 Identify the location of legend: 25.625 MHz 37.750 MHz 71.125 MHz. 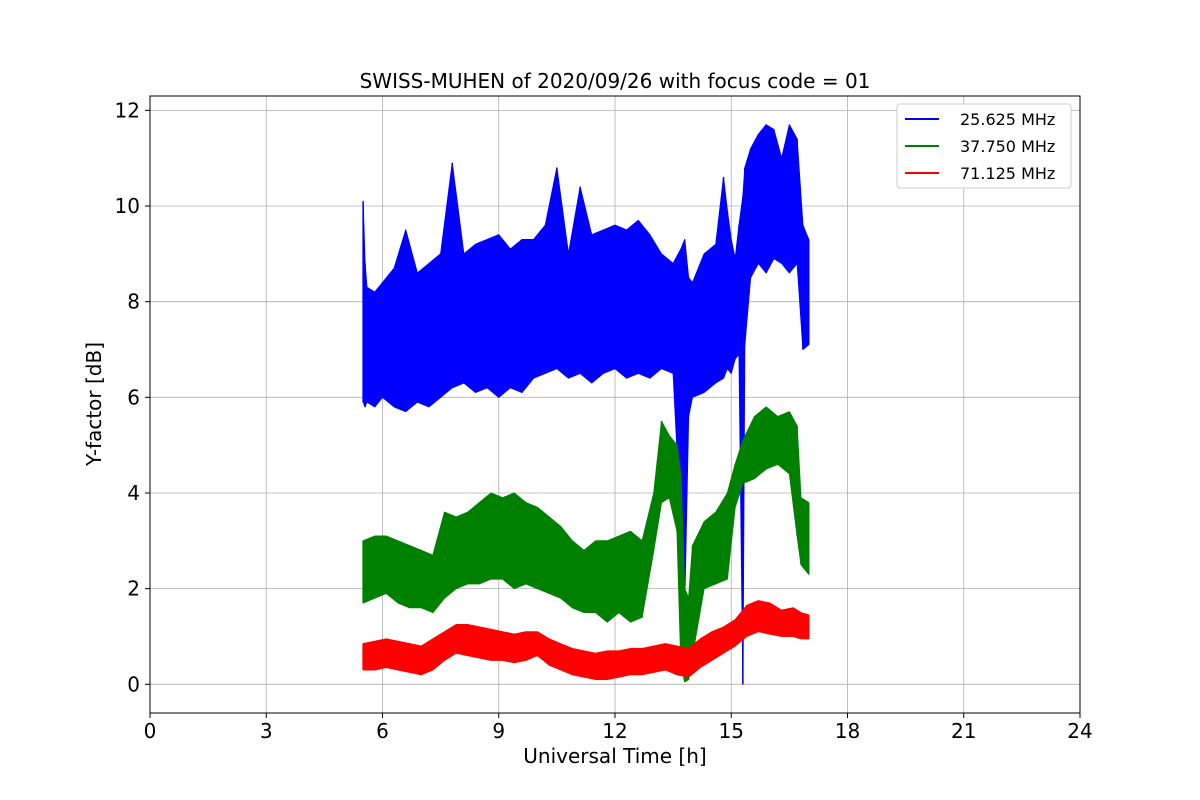
(984, 146).